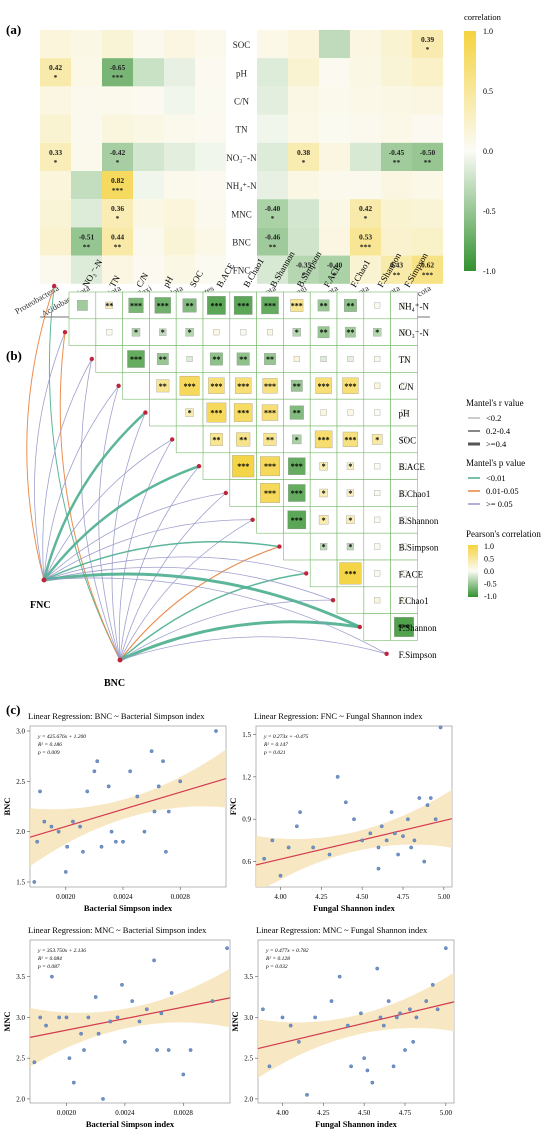 The width and height of the screenshot is (550, 1139). Describe the element at coordinates (55, 67) in the screenshot. I see `data-label: 0.42` at that location.